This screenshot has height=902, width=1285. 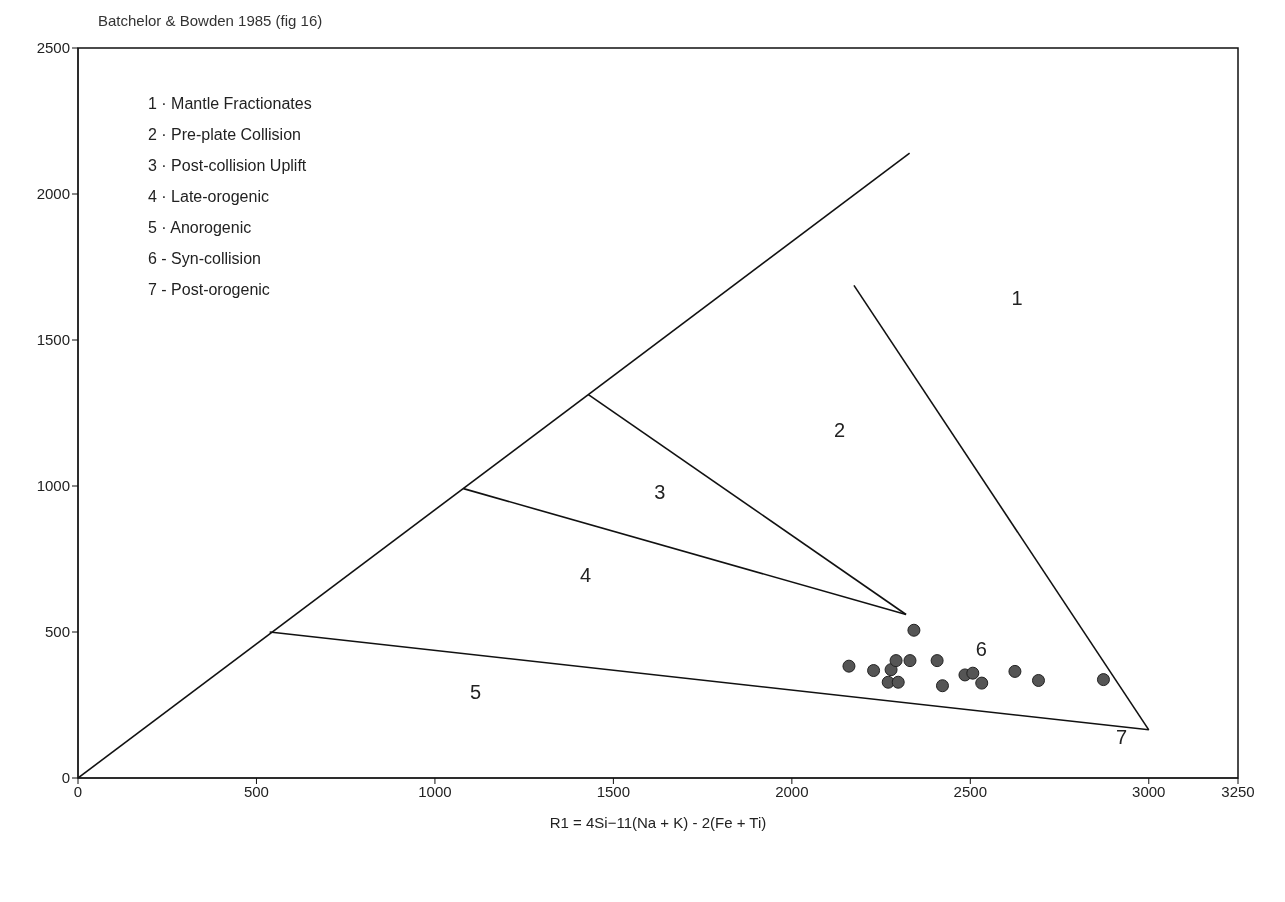 I want to click on y-tick-label: 1500, so click(x=53, y=340).